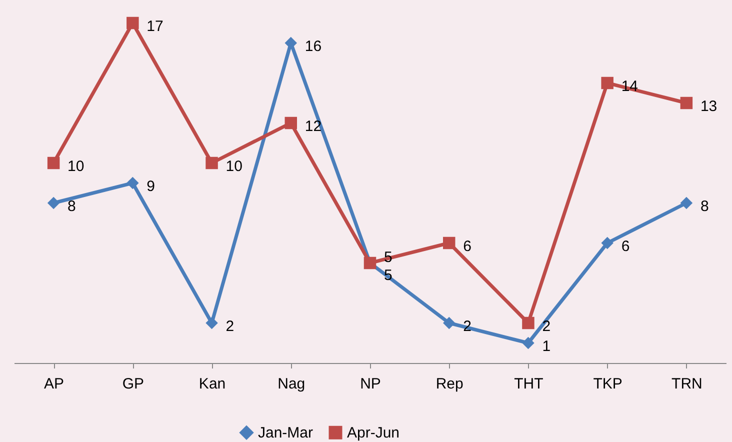  I want to click on legend-label: Jan-Mar, so click(286, 433).